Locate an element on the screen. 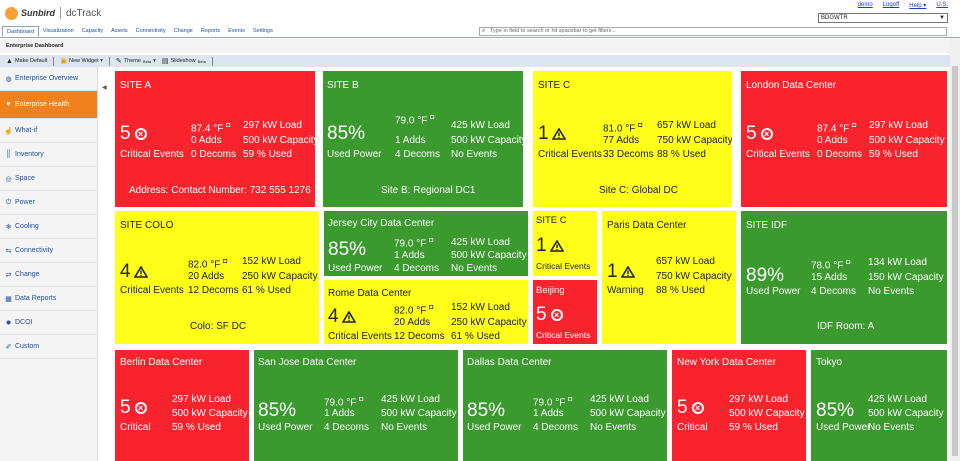 The image size is (960, 461). tile-decoms: 33 Decoms is located at coordinates (628, 154).